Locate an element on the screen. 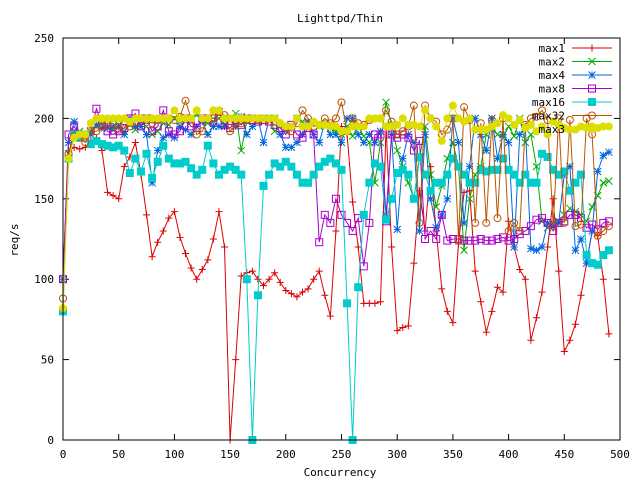 This screenshot has width=640, height=480. x-tick-label: 400 is located at coordinates (509, 454).